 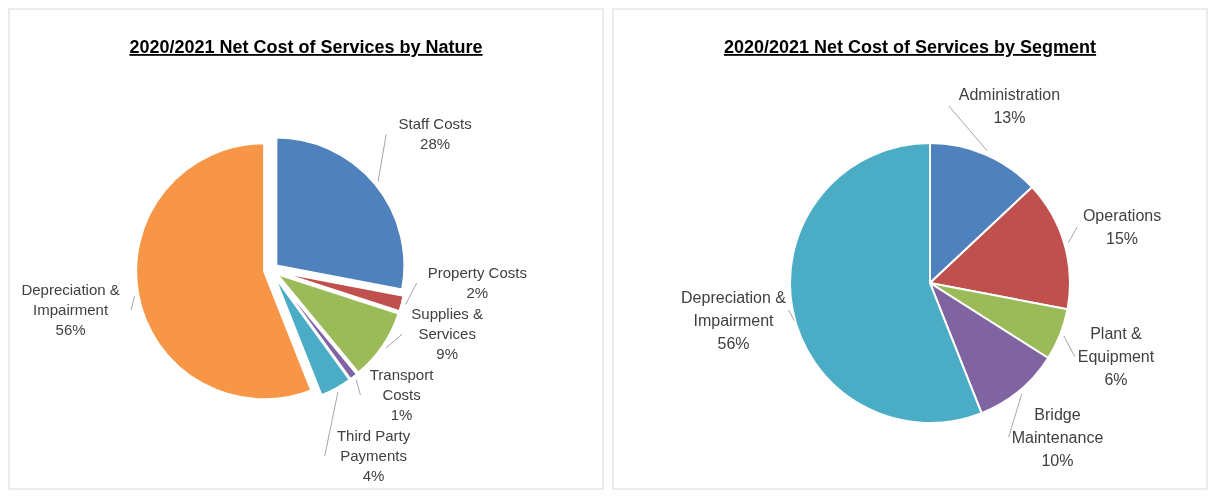 What do you see at coordinates (1009, 95) in the screenshot?
I see `slice-label: Administration` at bounding box center [1009, 95].